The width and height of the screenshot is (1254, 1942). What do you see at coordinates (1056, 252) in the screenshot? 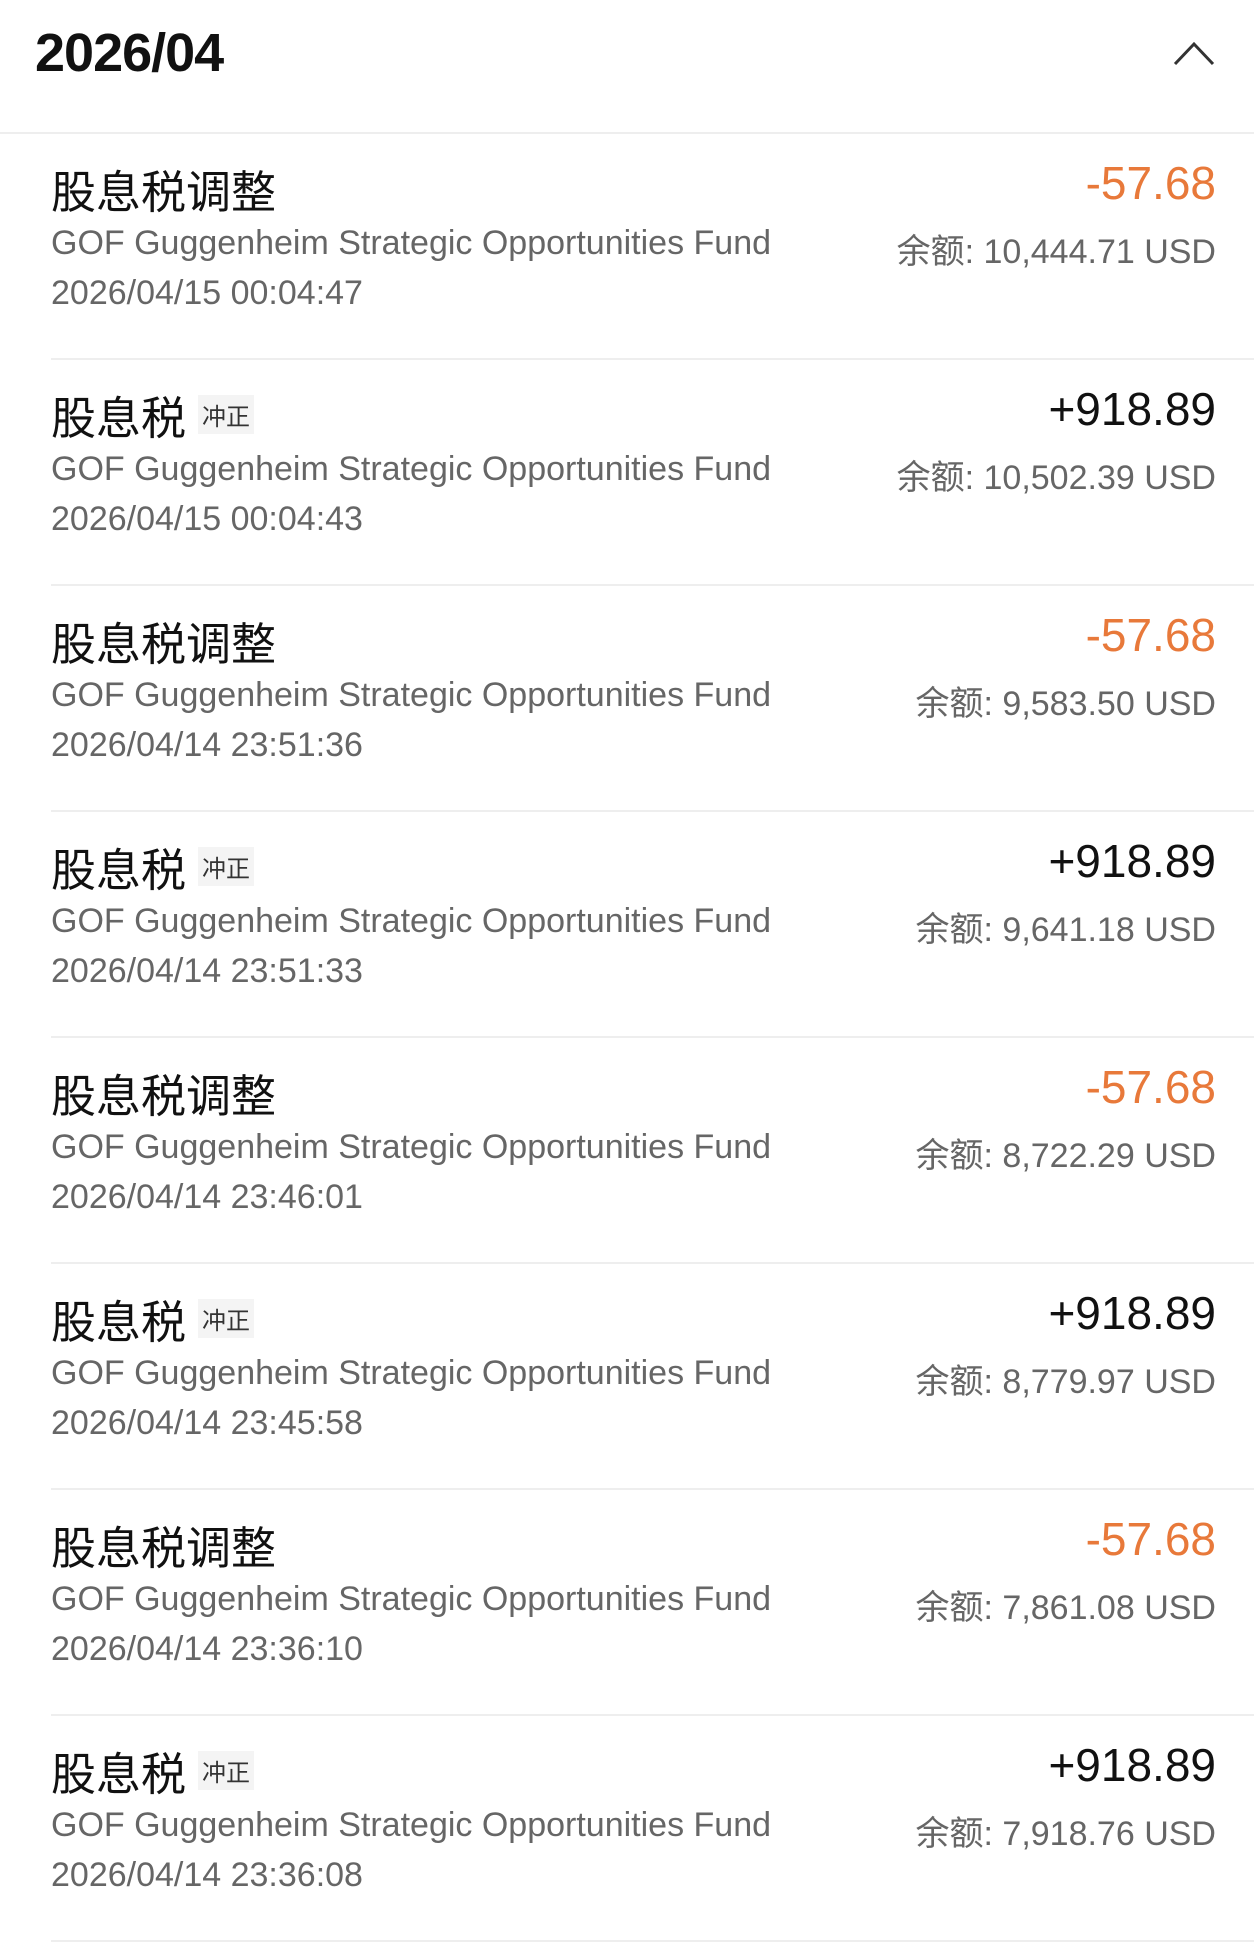
I see `balance: 余额: 10,444.71 USD` at bounding box center [1056, 252].